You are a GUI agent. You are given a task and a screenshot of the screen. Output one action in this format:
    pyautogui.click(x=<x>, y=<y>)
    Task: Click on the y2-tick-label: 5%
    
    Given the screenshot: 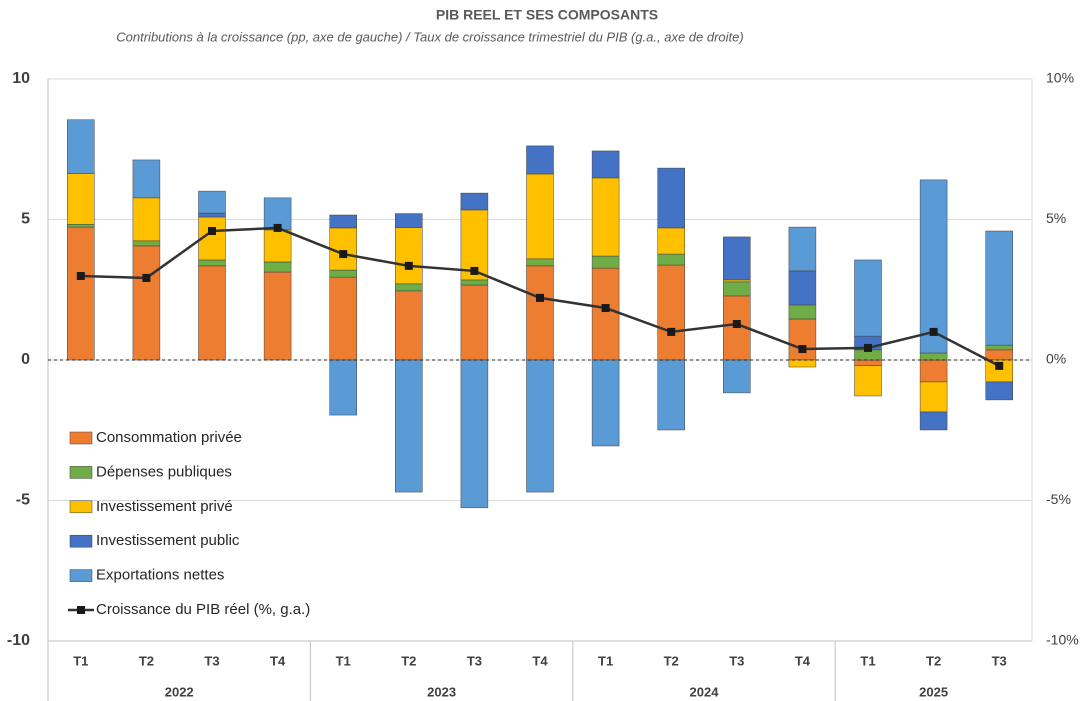 What is the action you would take?
    pyautogui.click(x=1056, y=218)
    